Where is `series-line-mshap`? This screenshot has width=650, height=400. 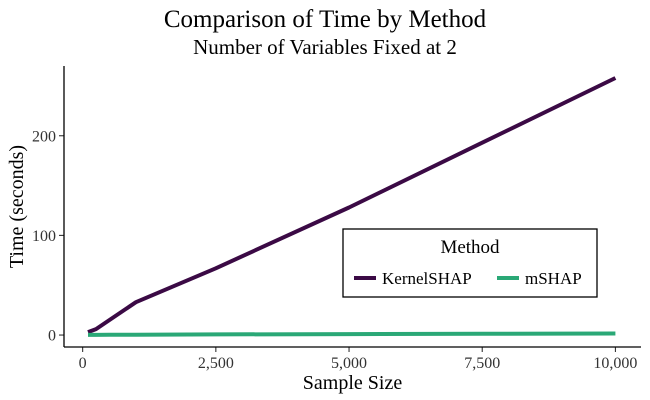 series-line-mshap is located at coordinates (352, 334).